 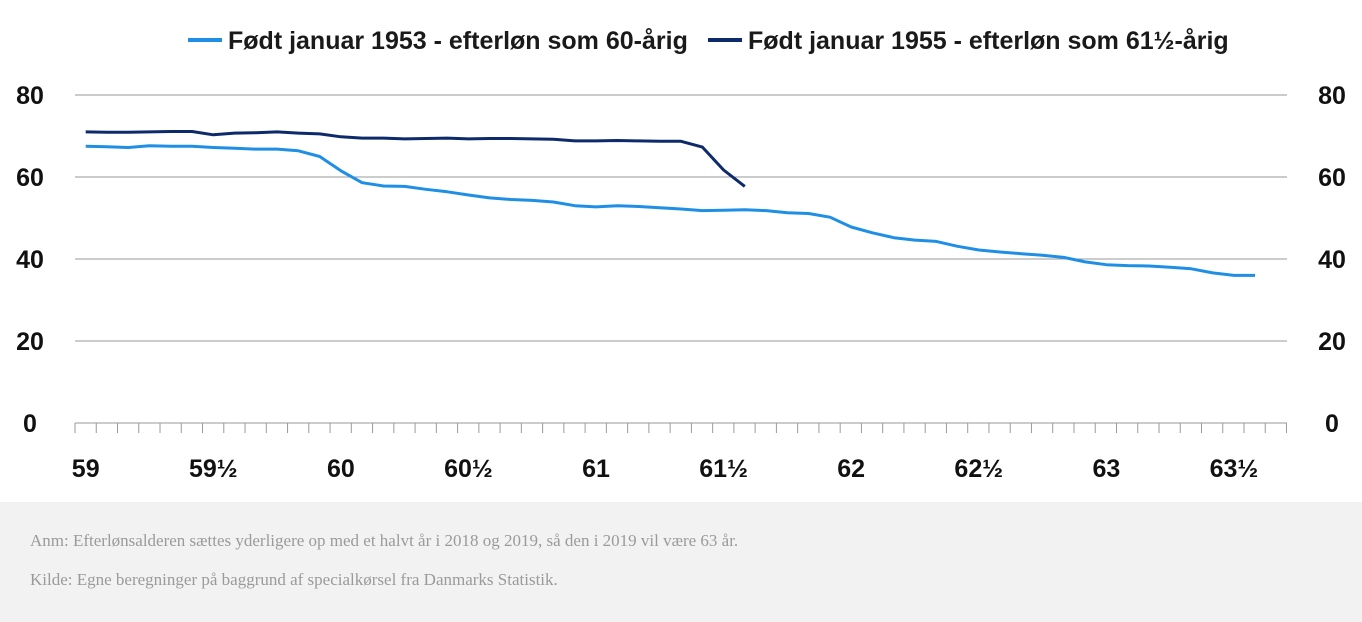 What do you see at coordinates (213, 469) in the screenshot?
I see `x-tick-label-59-5: 59½` at bounding box center [213, 469].